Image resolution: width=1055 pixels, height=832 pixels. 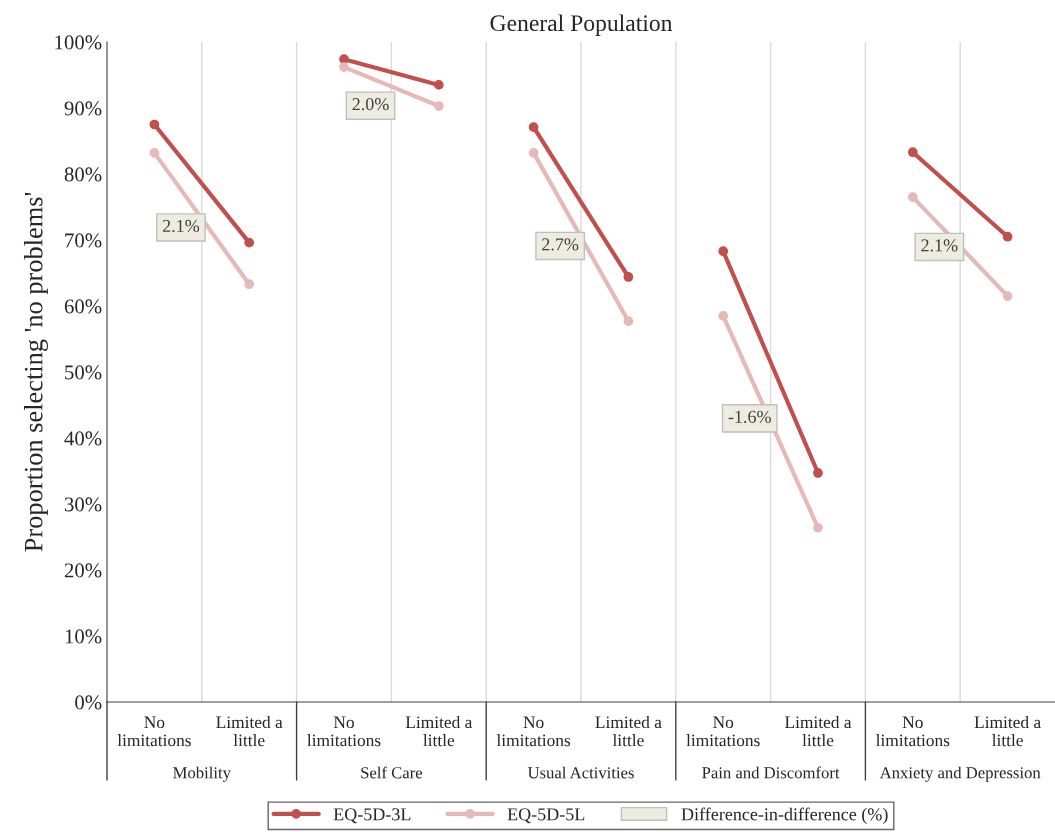 What do you see at coordinates (35, 372) in the screenshot?
I see `y-axis-title: Proportion selecting 'no problems'` at bounding box center [35, 372].